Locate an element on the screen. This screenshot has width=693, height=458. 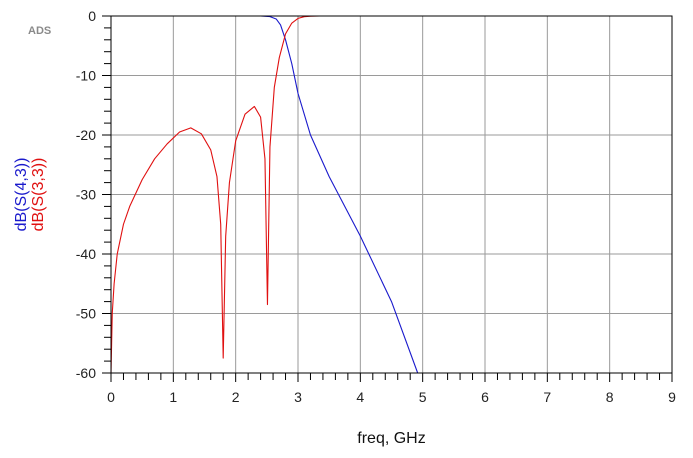
x-axis-label: freq, GHz is located at coordinates (391, 438).